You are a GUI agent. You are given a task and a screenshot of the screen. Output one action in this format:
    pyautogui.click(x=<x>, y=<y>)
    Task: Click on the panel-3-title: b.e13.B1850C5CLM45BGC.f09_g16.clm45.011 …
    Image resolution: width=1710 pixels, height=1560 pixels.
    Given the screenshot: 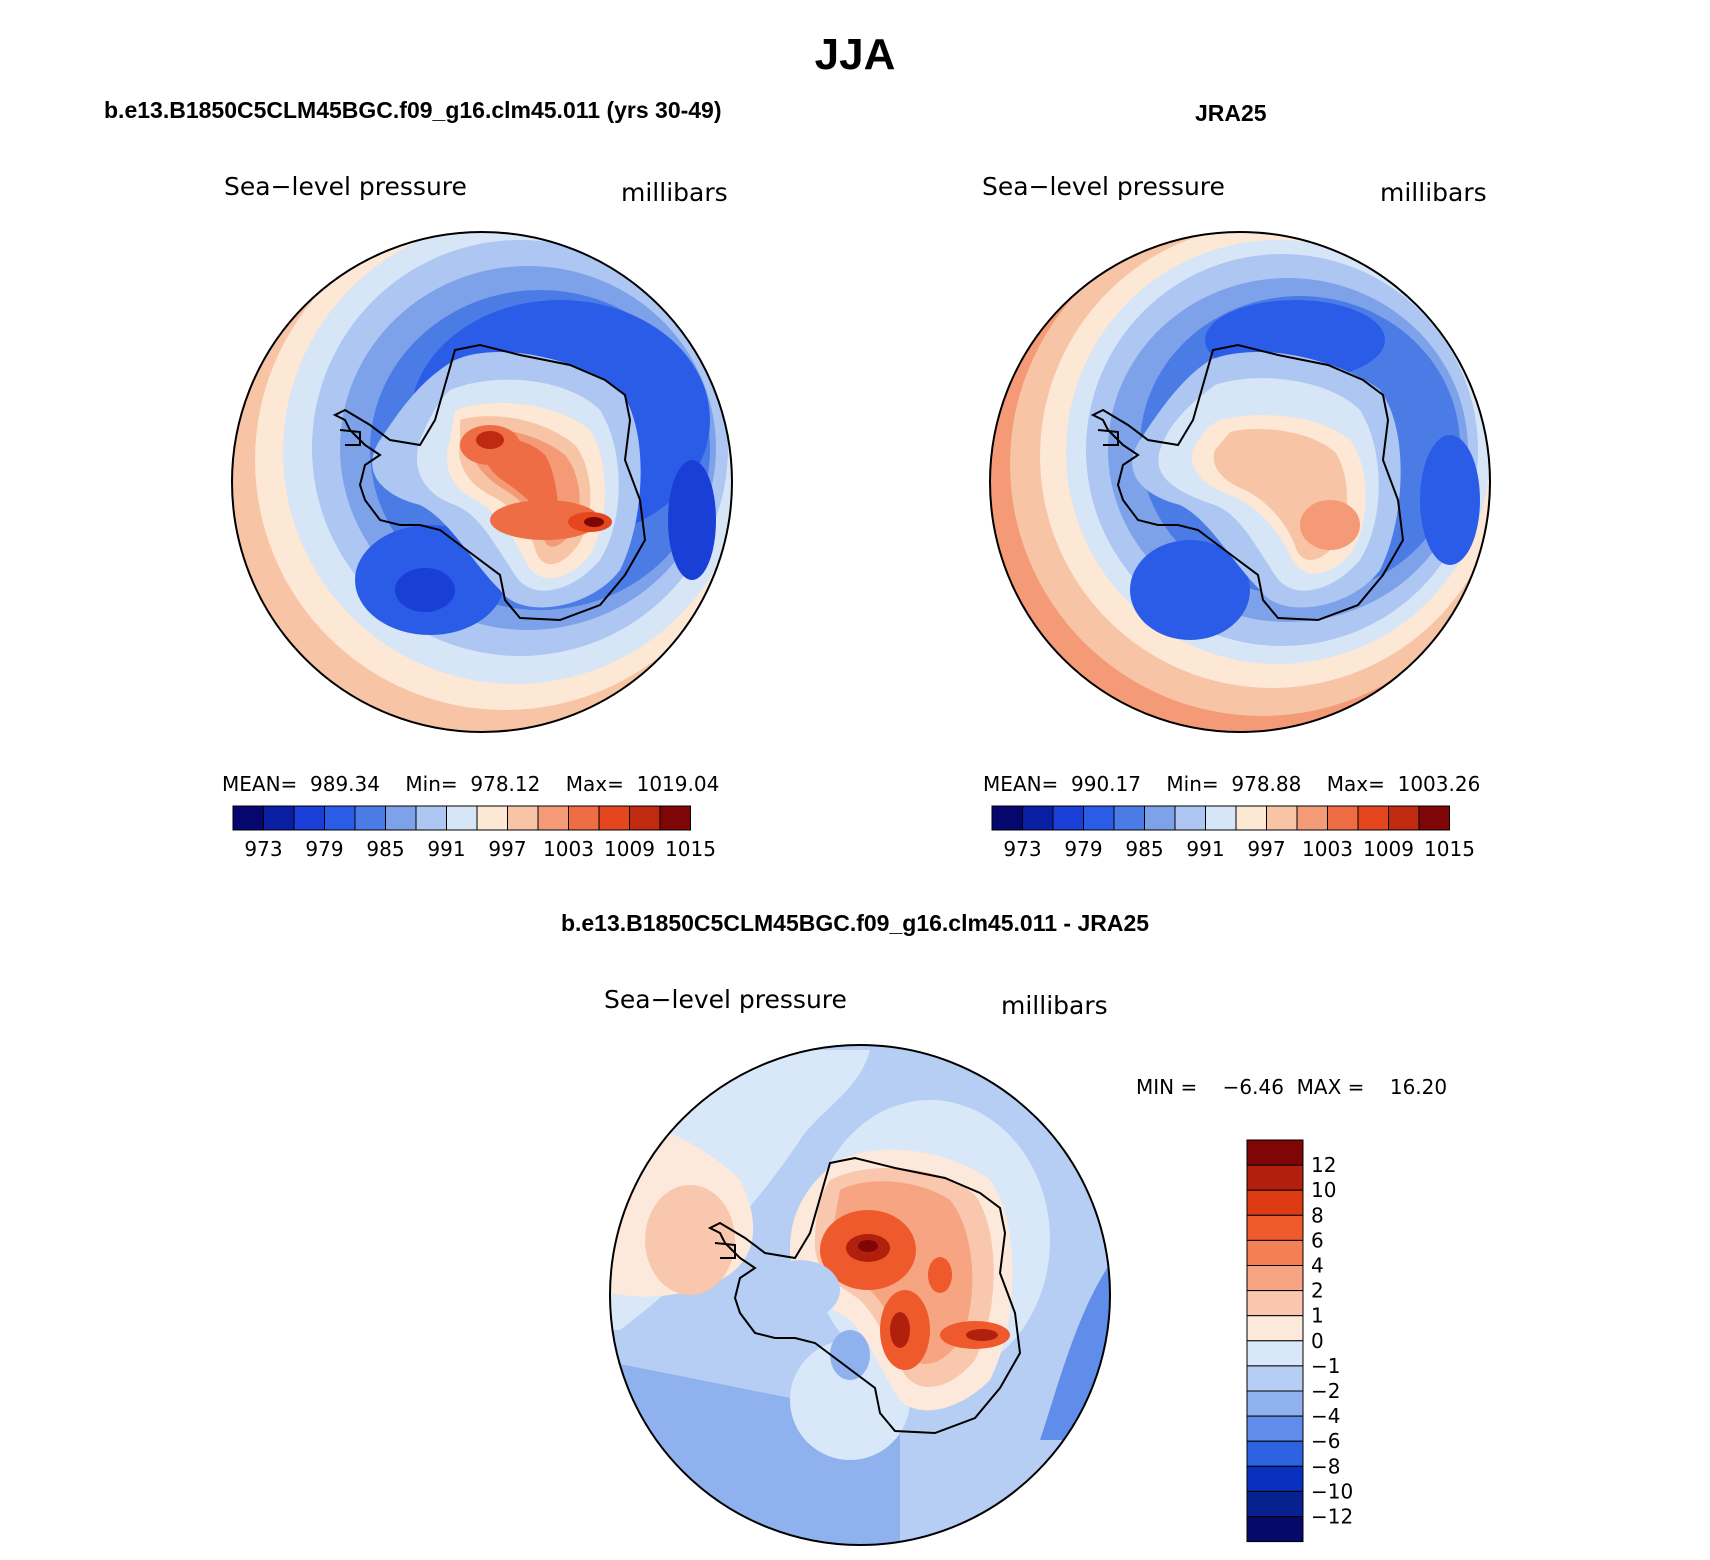 What is the action you would take?
    pyautogui.click(x=855, y=923)
    